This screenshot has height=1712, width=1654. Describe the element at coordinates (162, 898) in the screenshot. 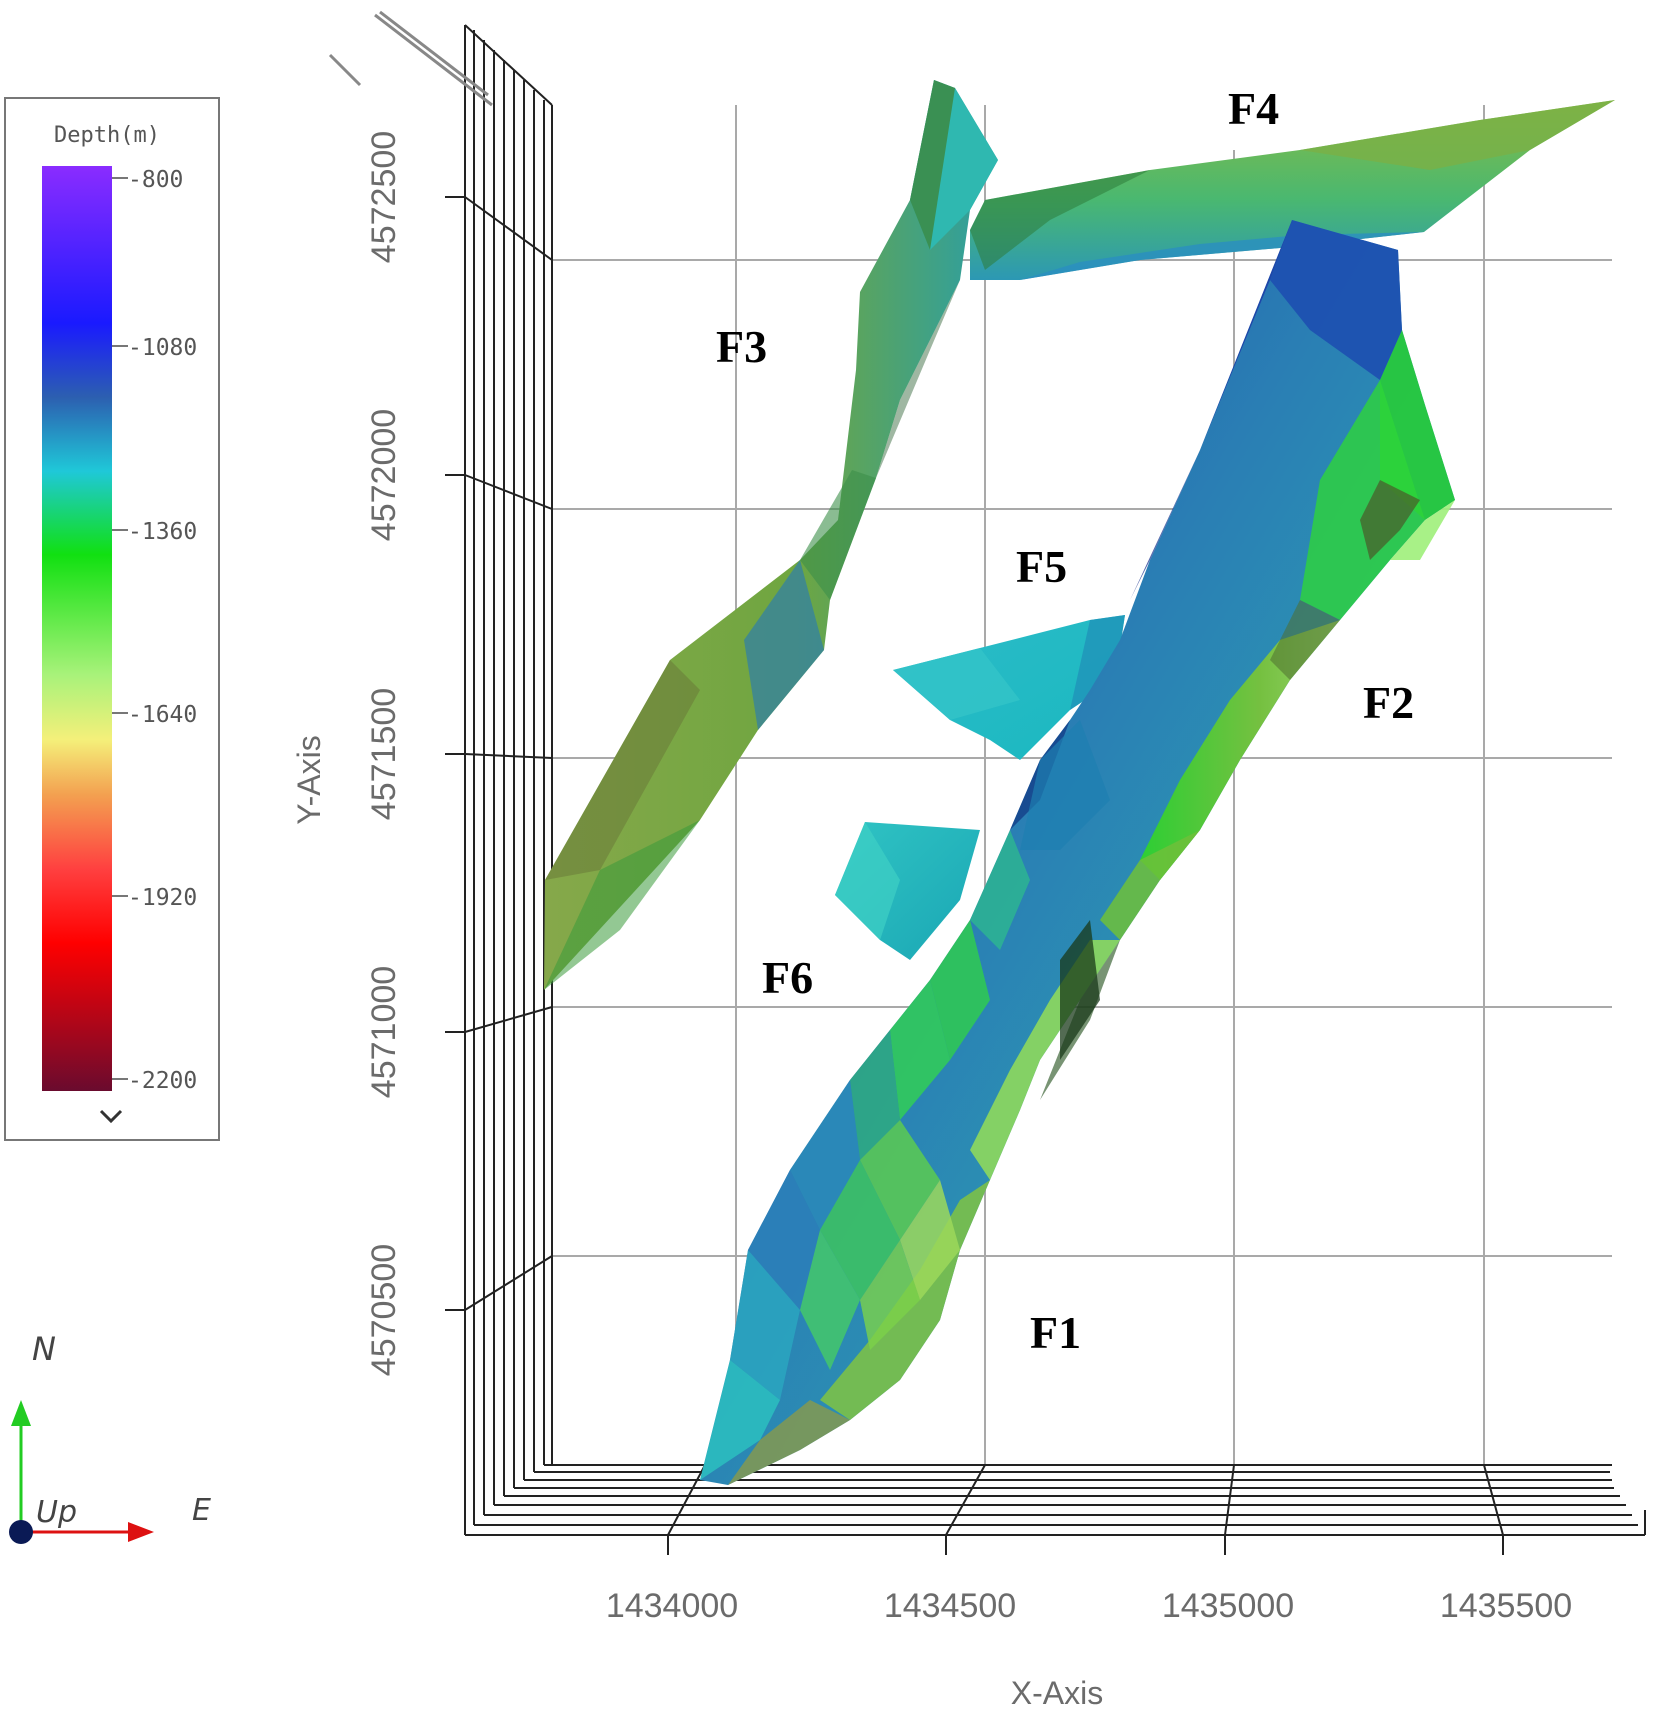

I see `legend-tick-label: -1920` at that location.